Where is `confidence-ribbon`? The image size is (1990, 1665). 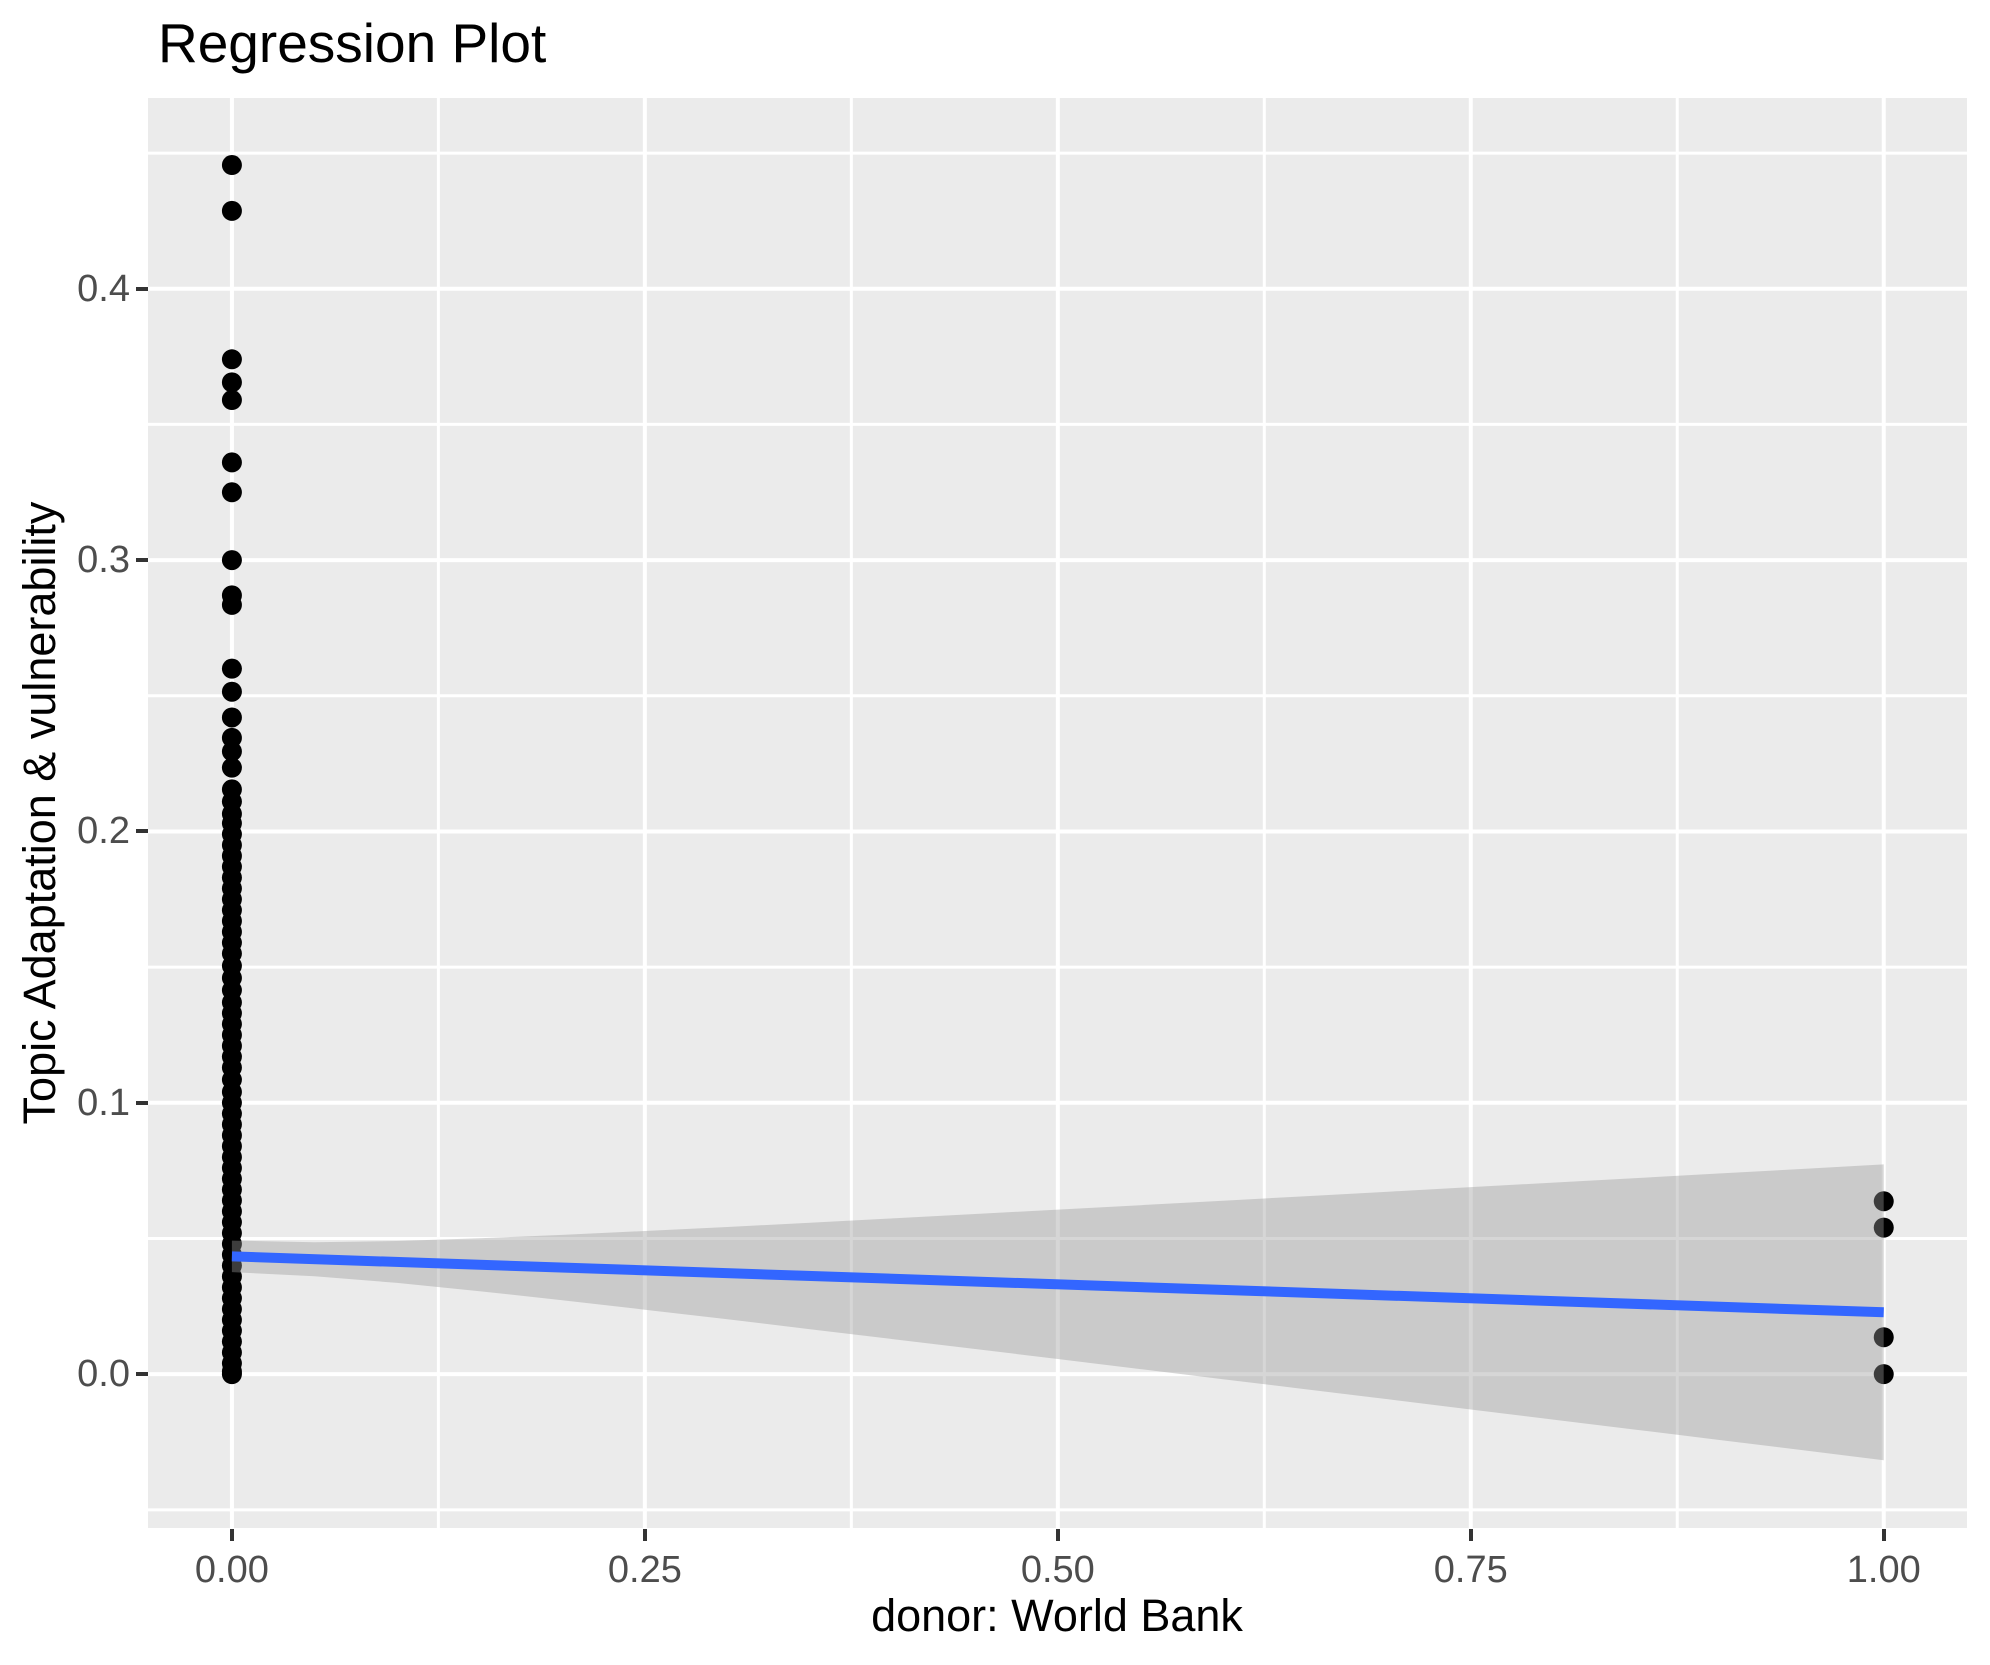
confidence-ribbon is located at coordinates (1057, 1312).